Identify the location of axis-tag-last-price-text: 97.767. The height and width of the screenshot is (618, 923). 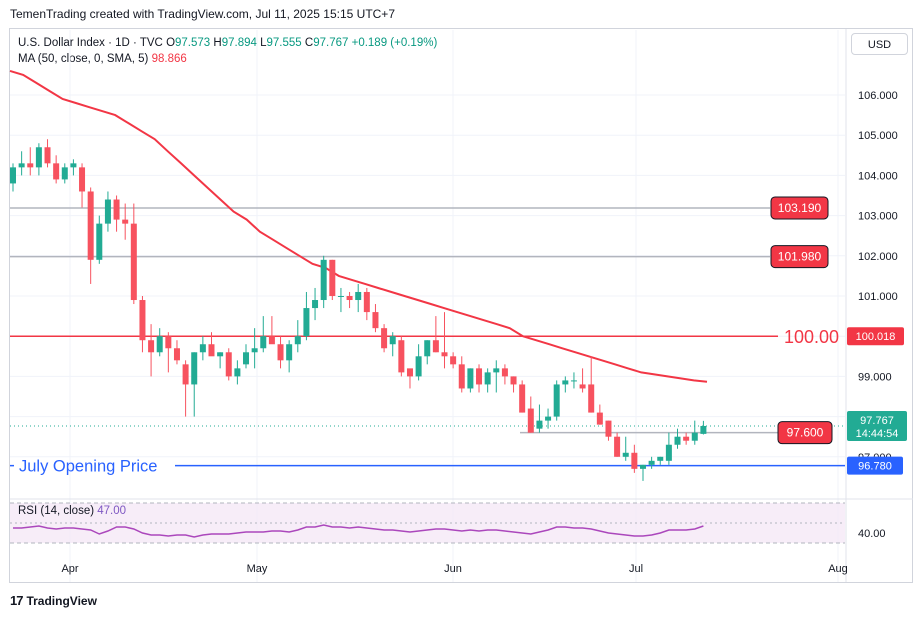
(877, 421).